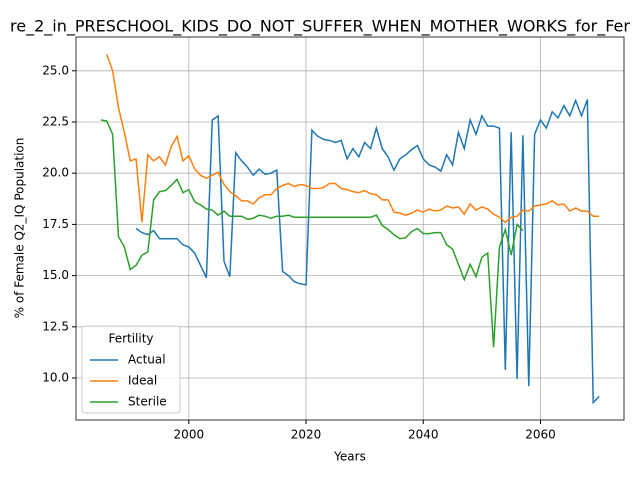  What do you see at coordinates (130, 339) in the screenshot?
I see `legend-title: Fertility` at bounding box center [130, 339].